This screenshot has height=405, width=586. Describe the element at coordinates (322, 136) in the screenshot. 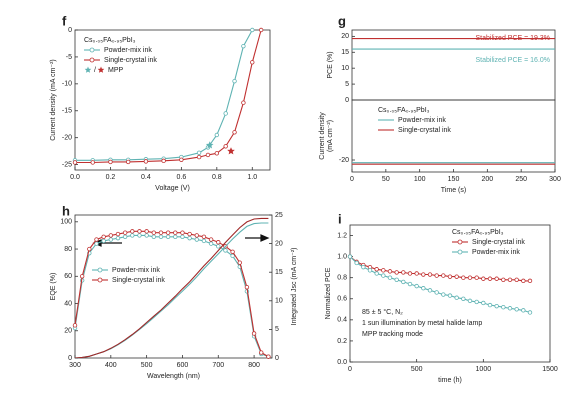

I see `y-axis-label: Current density` at that location.